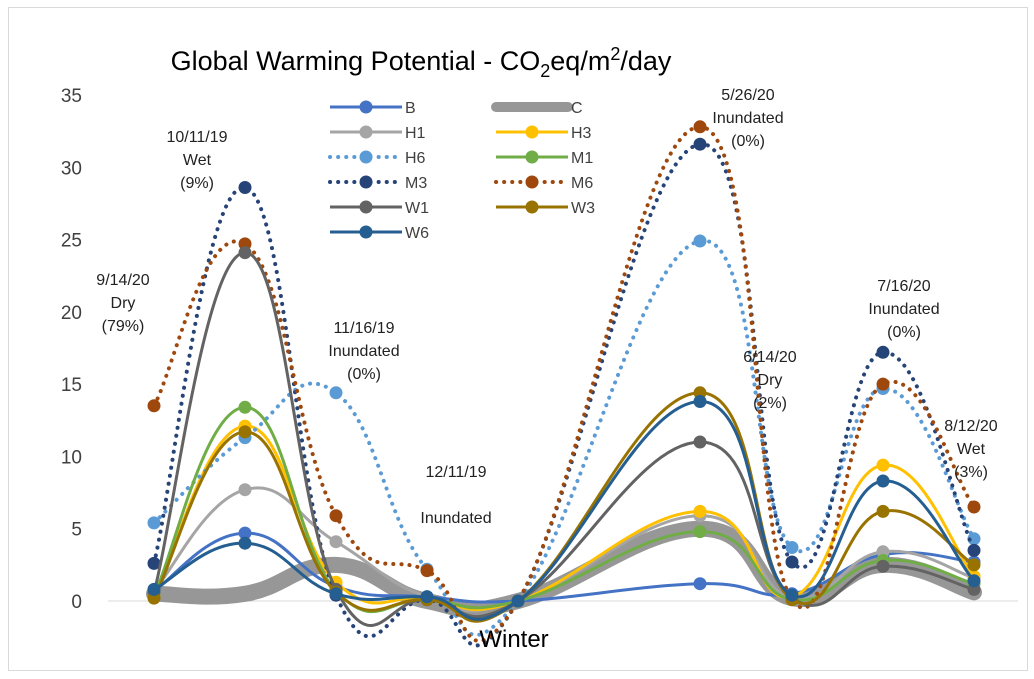  Describe the element at coordinates (366, 207) in the screenshot. I see `legend-marker-w1` at that location.